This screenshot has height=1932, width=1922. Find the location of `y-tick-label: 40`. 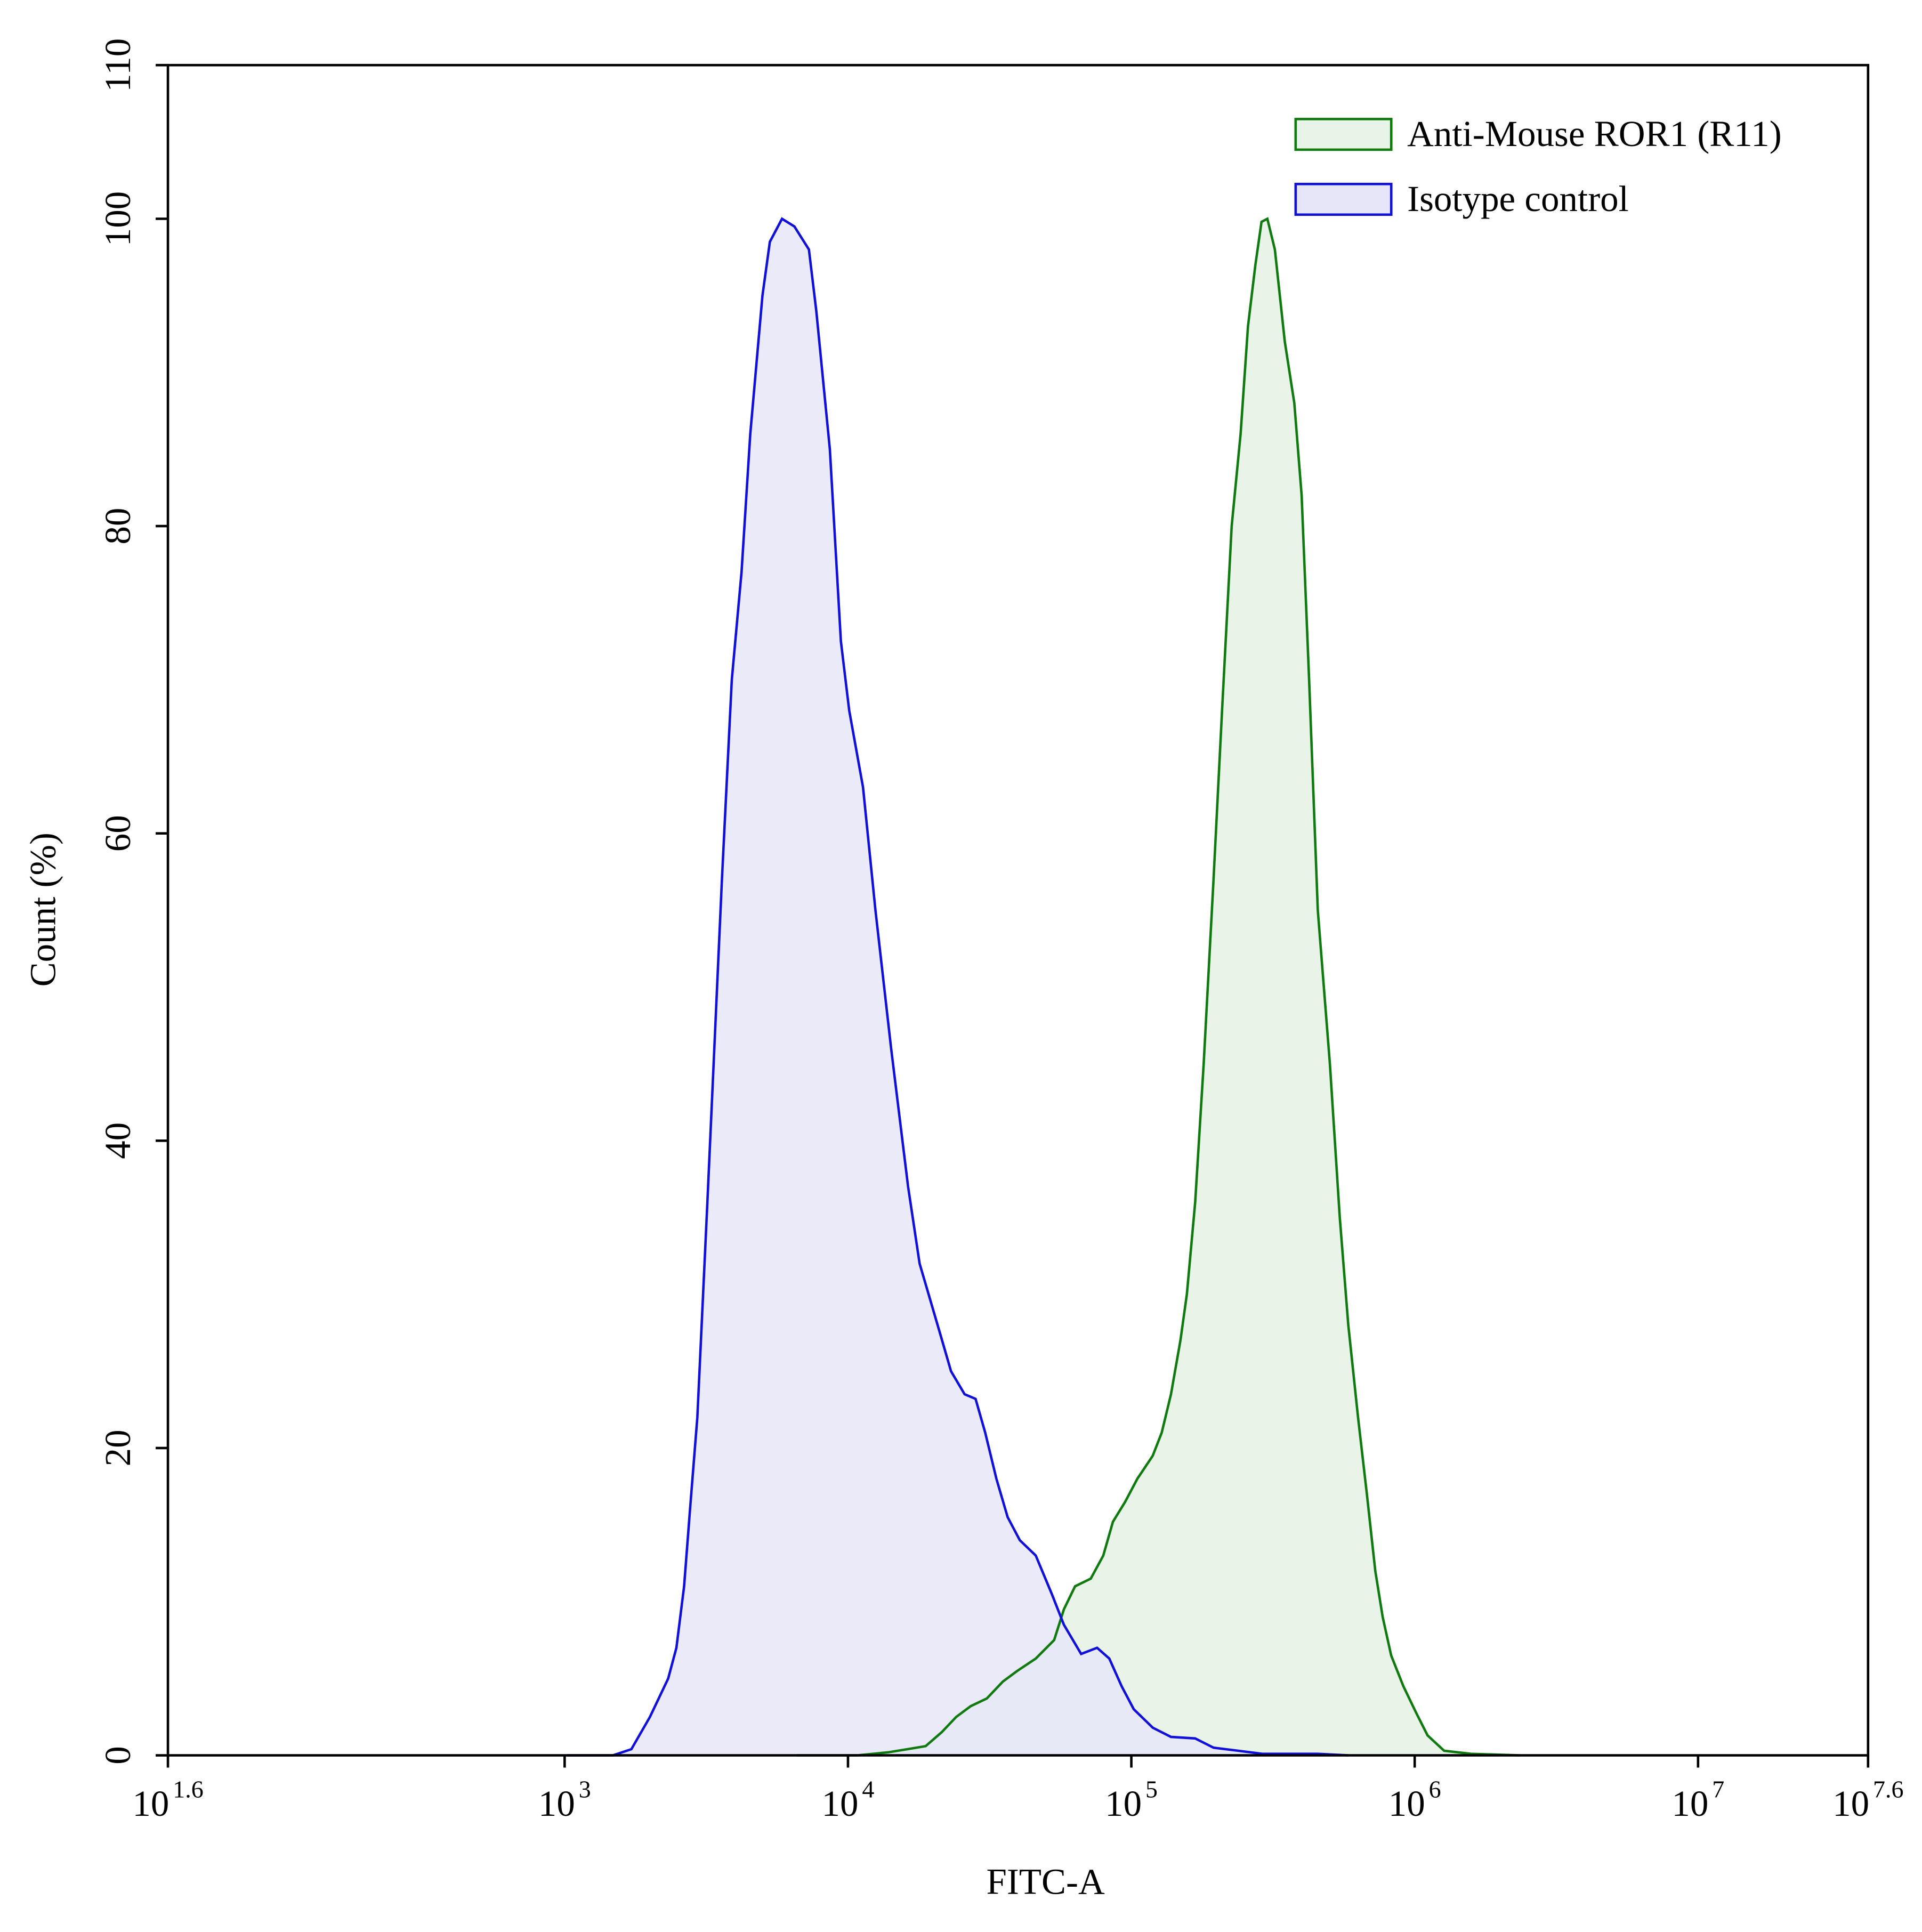

y-tick-label: 40 is located at coordinates (118, 1140).